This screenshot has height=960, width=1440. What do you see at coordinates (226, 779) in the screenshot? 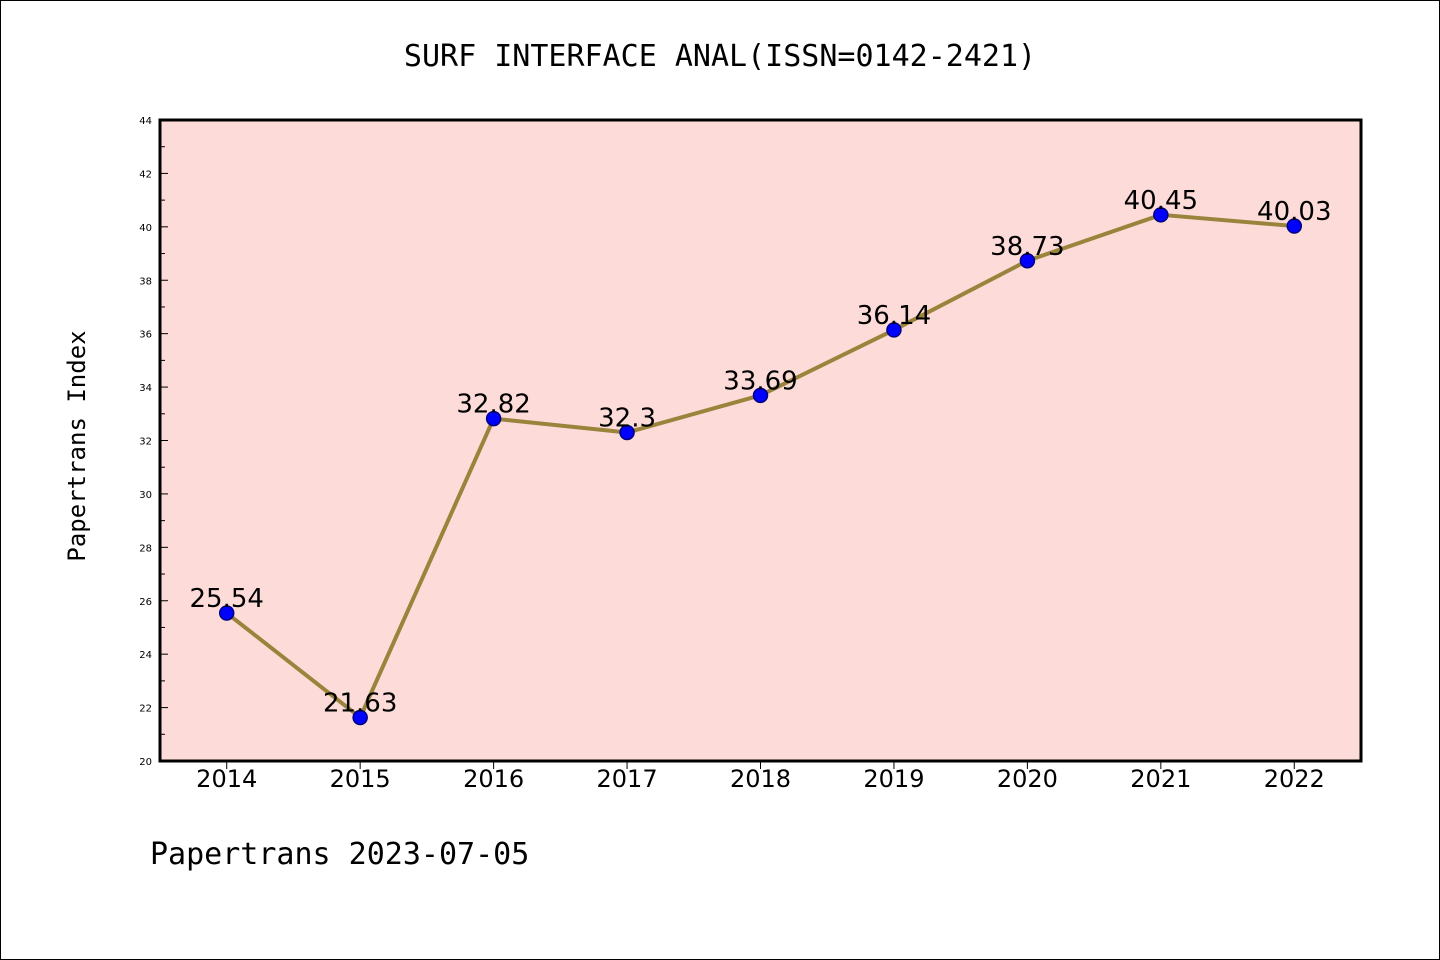
I see `x-tick-label: 2014` at bounding box center [226, 779].